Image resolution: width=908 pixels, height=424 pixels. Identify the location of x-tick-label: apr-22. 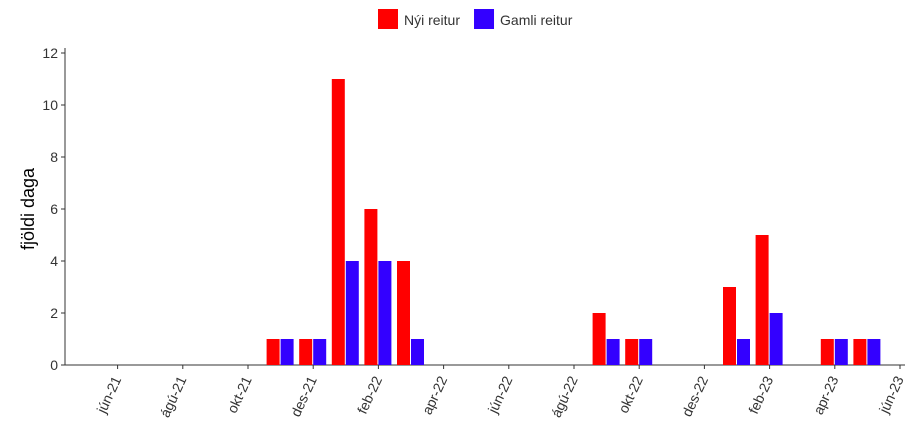
(435, 395).